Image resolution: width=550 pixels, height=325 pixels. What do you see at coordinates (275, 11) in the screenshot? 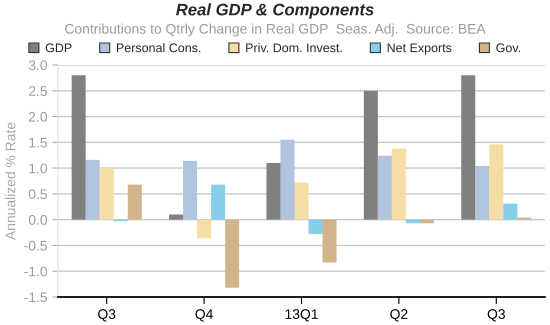
I see `chart-title: Real GDP & Components` at bounding box center [275, 11].